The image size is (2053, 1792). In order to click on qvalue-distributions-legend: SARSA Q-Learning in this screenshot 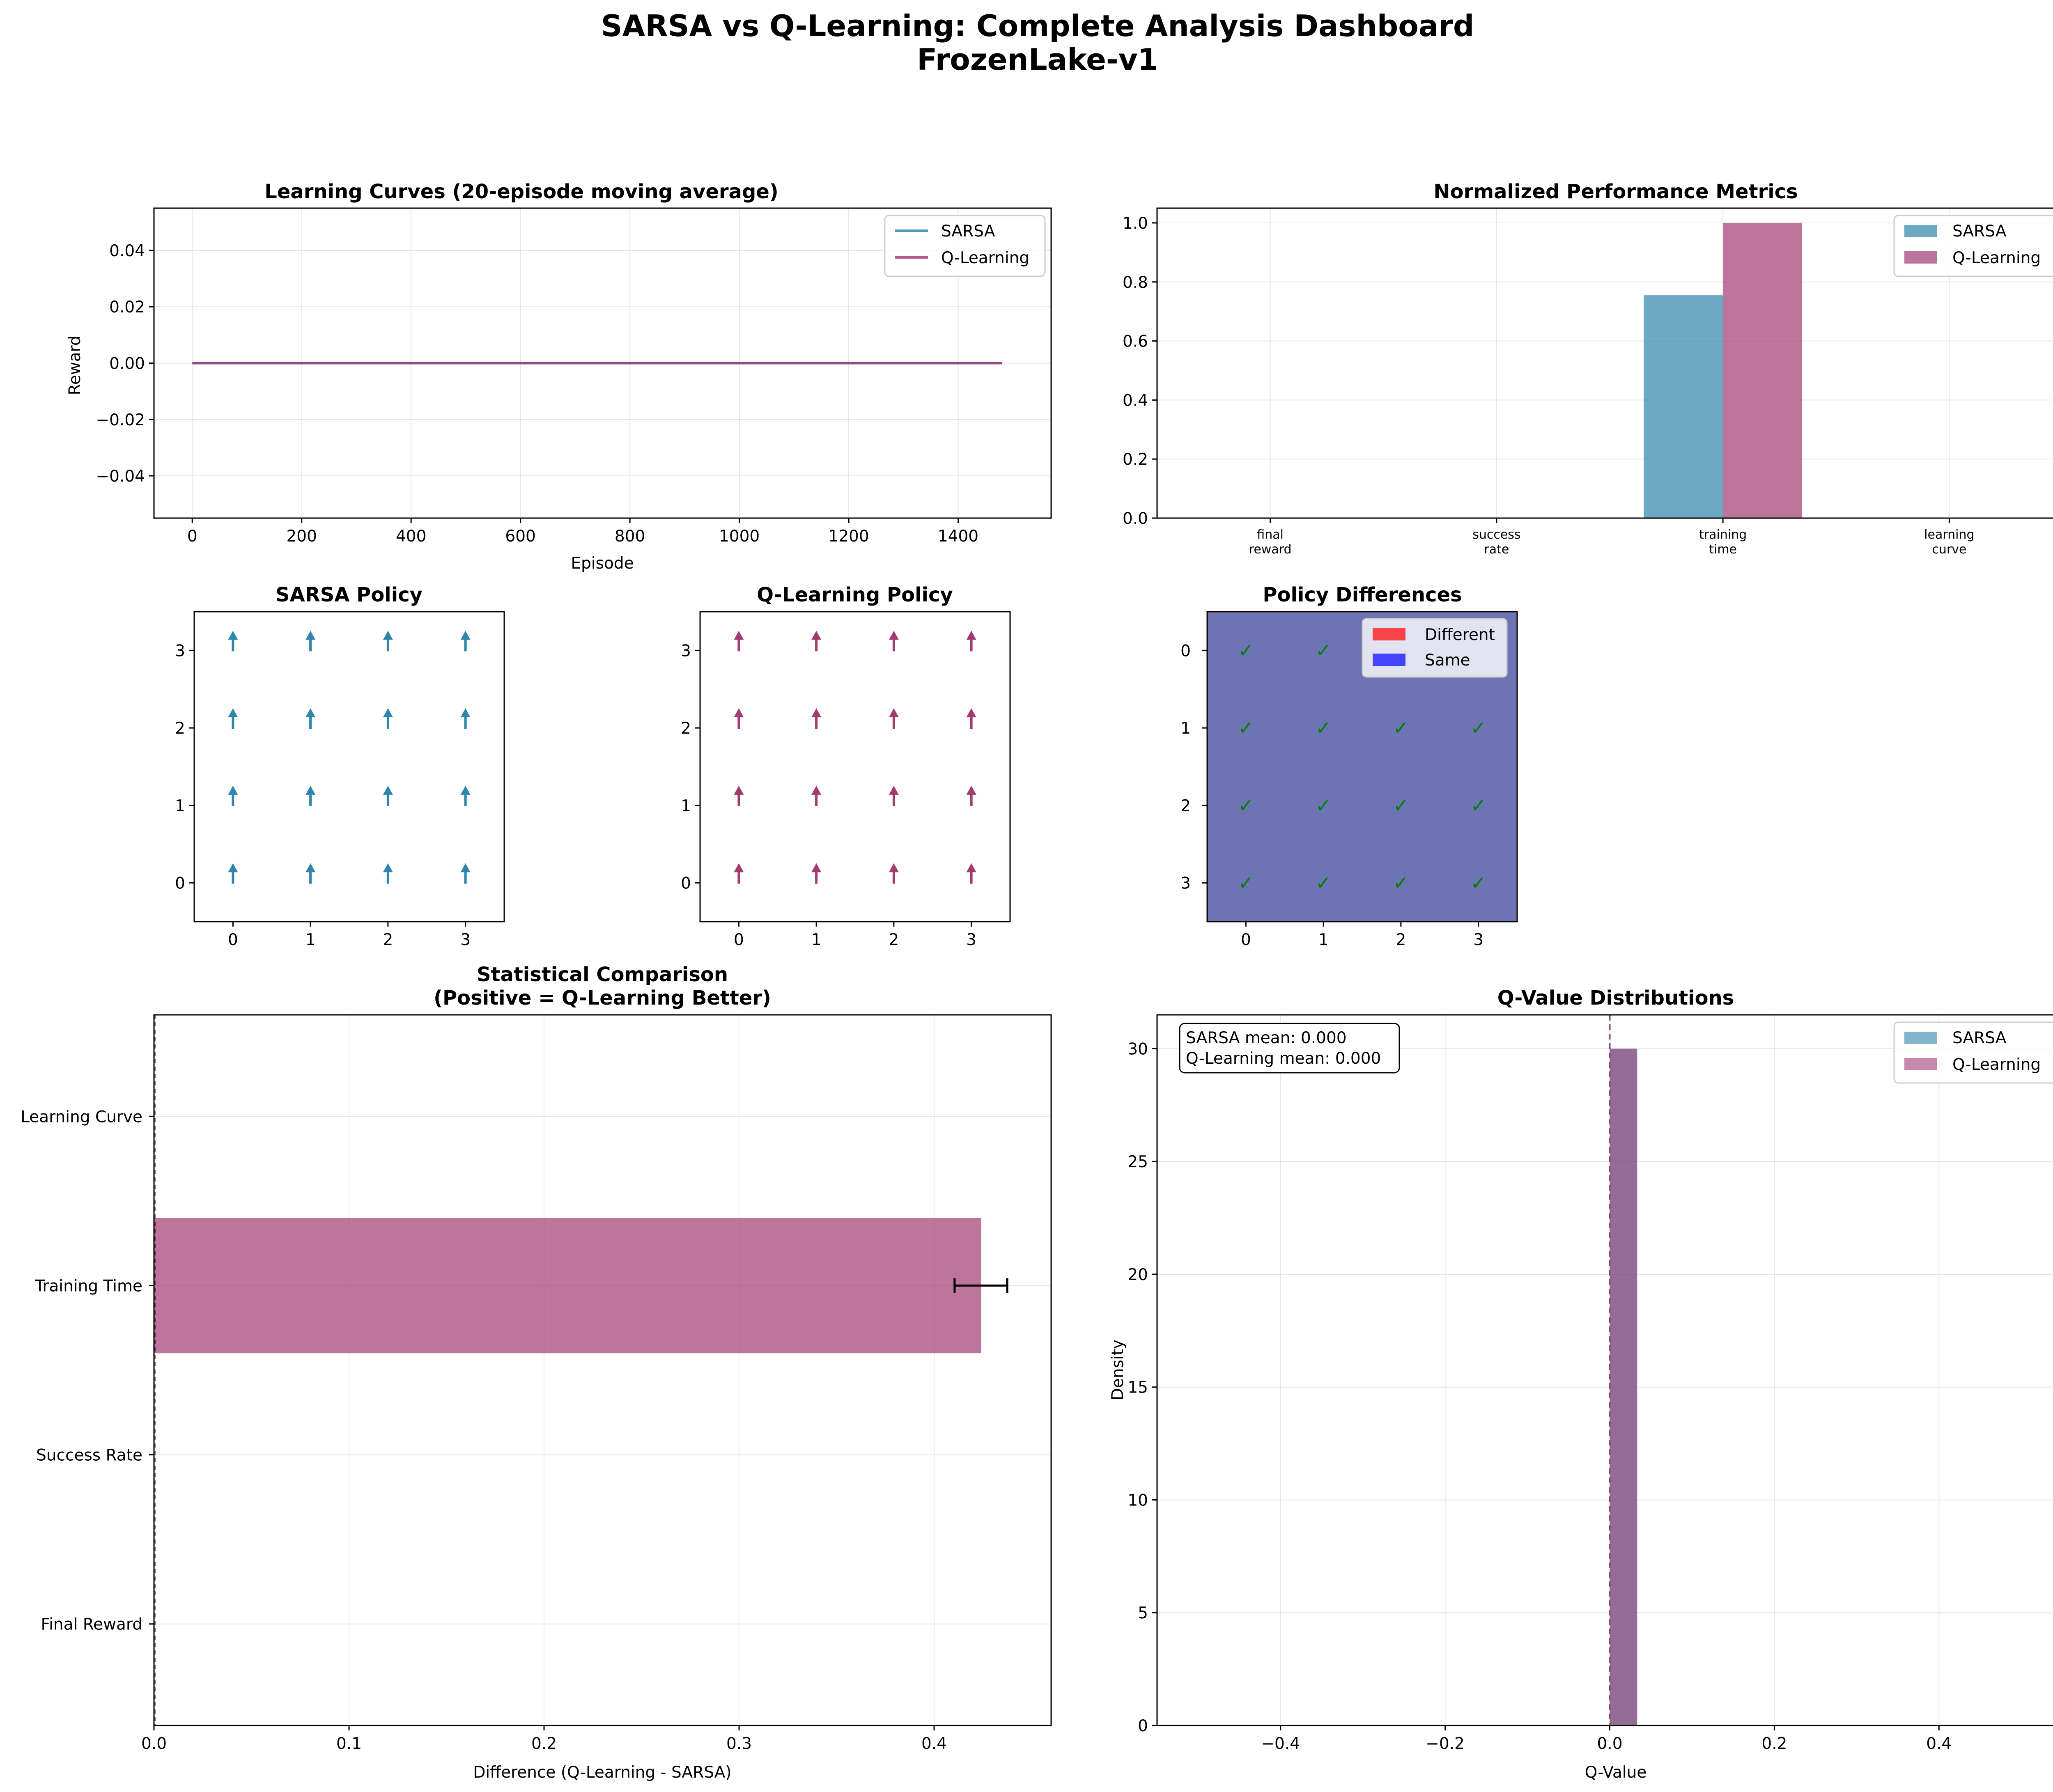, I will do `click(1973, 1052)`.